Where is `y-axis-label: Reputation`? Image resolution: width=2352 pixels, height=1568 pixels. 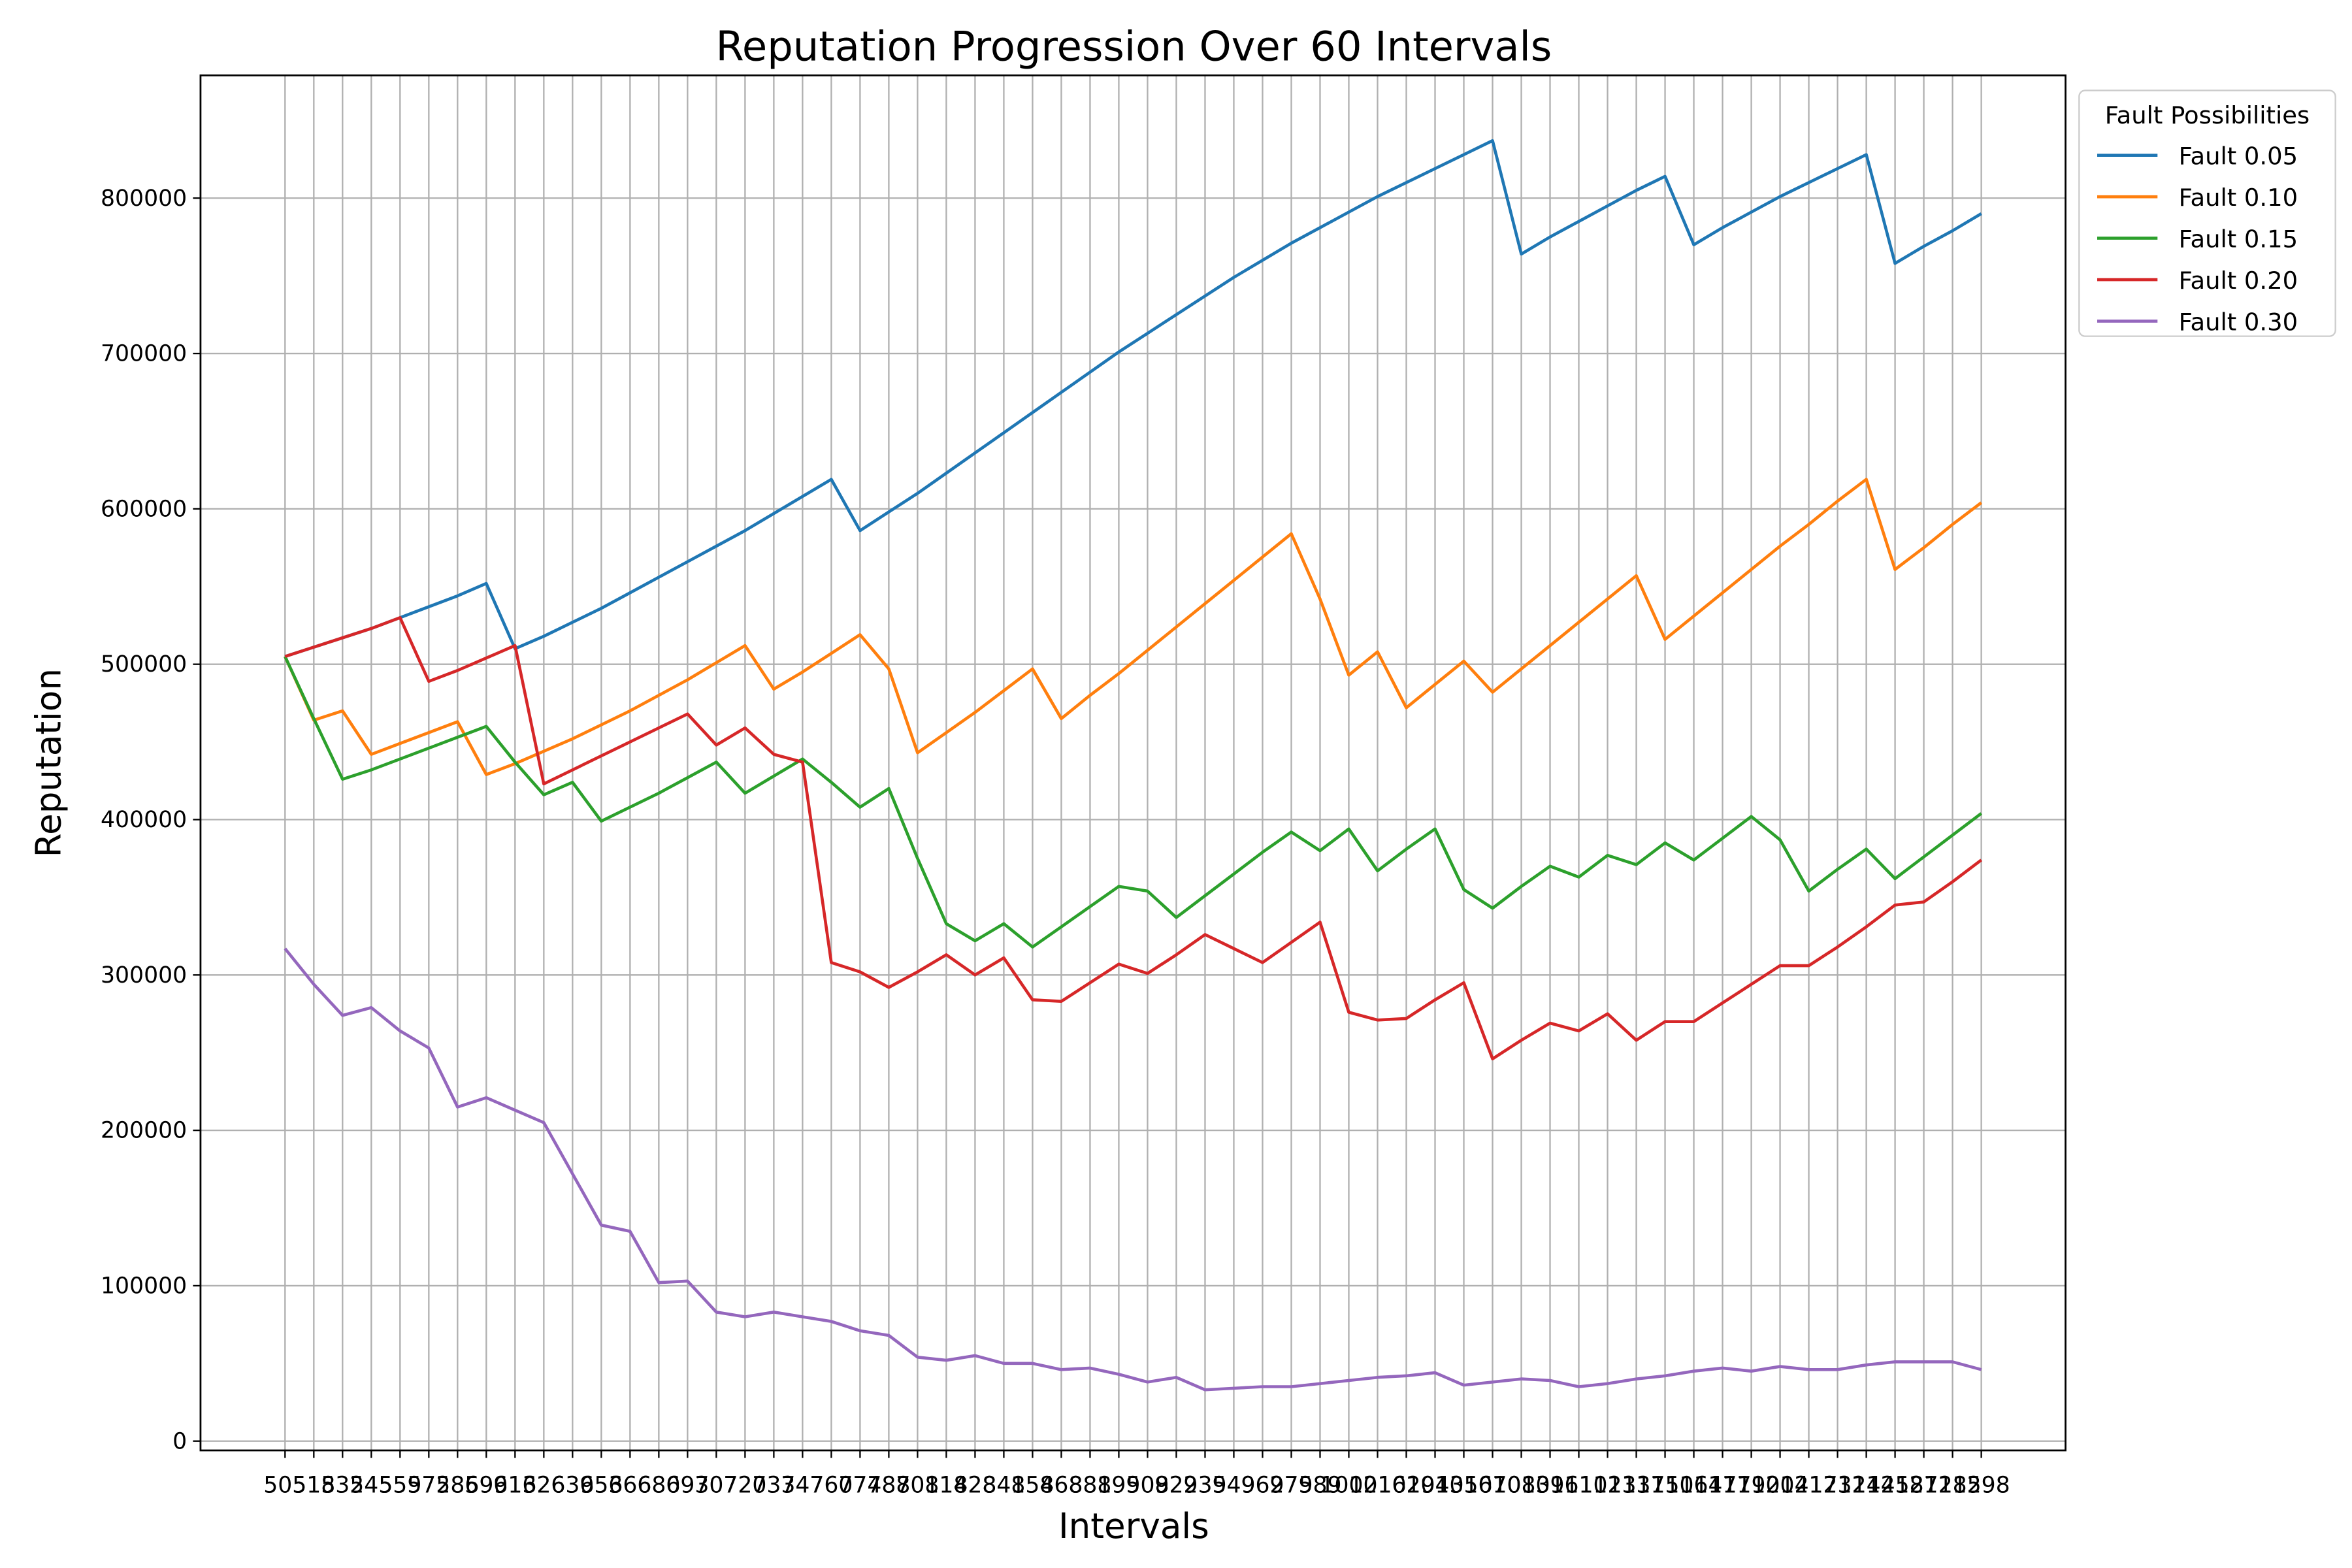
y-axis-label: Reputation is located at coordinates (48, 762).